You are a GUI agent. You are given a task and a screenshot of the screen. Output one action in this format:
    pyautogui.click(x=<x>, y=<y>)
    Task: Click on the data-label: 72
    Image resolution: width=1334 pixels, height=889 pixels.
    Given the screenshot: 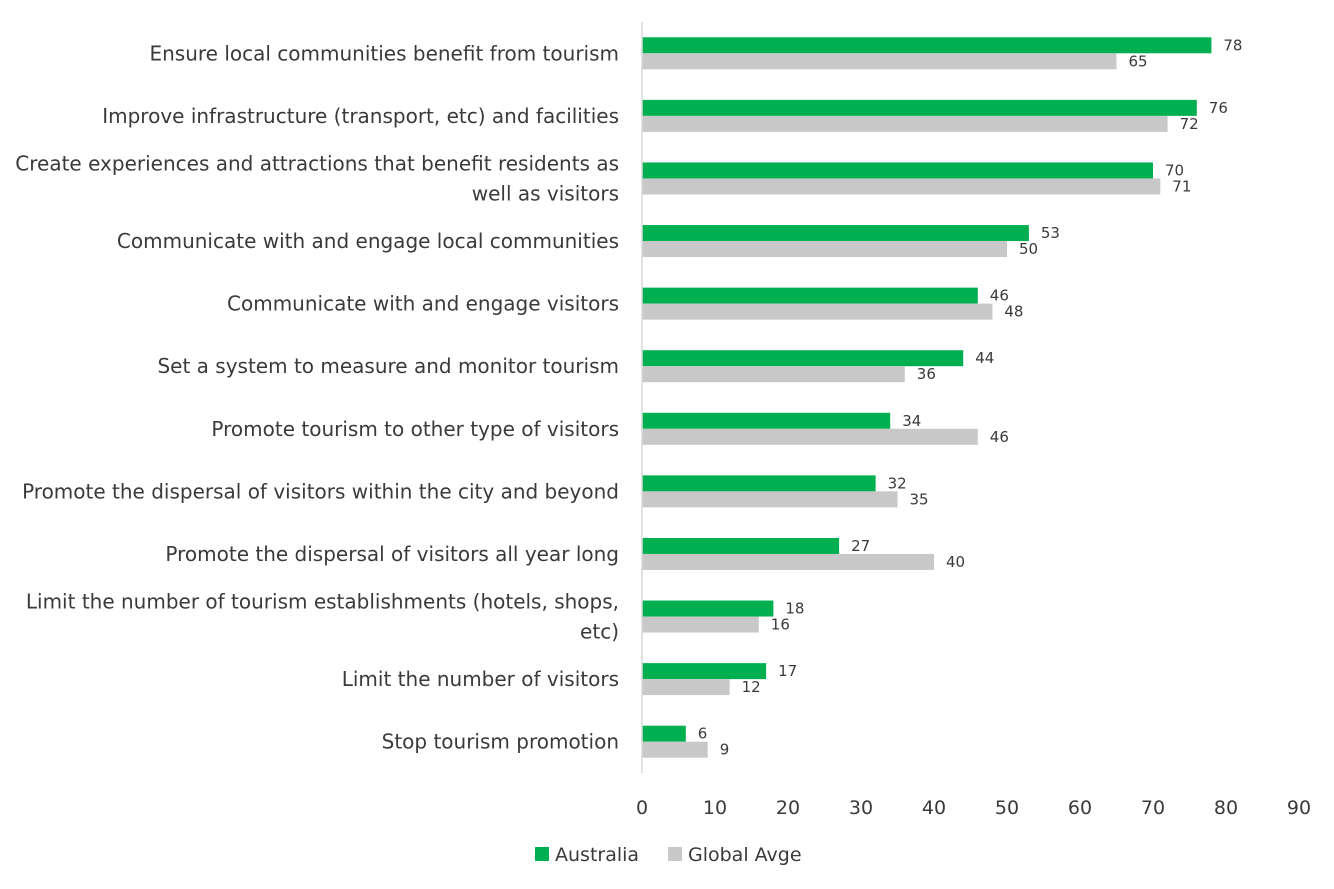 What is the action you would take?
    pyautogui.click(x=1189, y=124)
    